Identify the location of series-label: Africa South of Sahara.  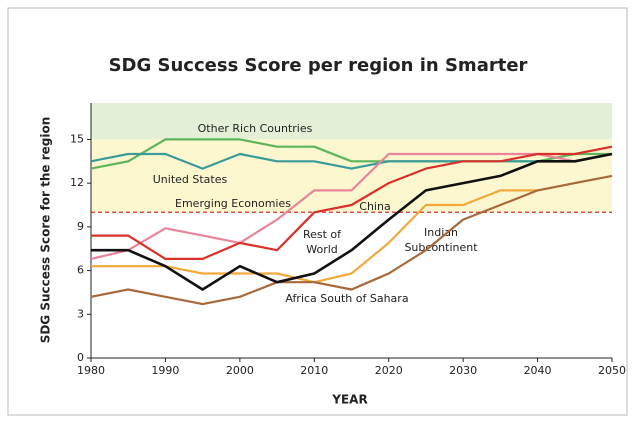
(346, 298).